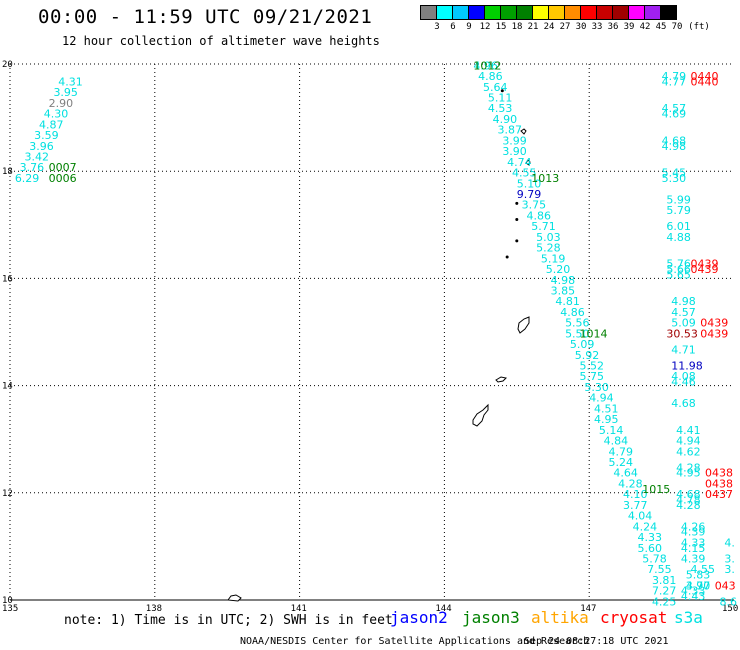 The height and width of the screenshot is (650, 740). Describe the element at coordinates (674, 114) in the screenshot. I see `wave-height-label: 4.69` at that location.